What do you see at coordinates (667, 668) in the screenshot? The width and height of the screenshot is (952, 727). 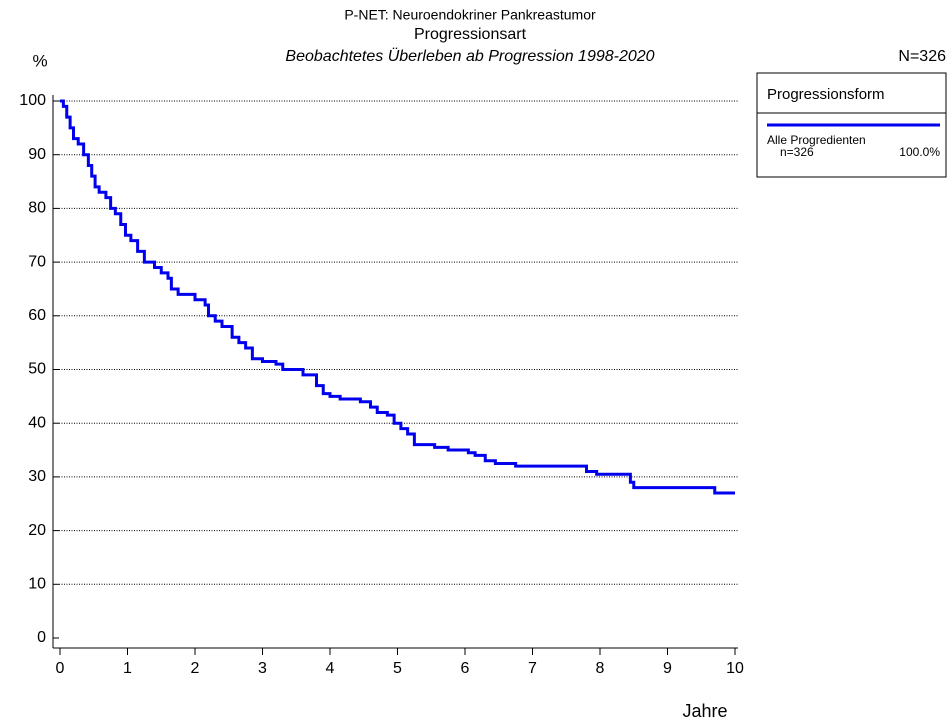 I see `x-tick-label: 9` at bounding box center [667, 668].